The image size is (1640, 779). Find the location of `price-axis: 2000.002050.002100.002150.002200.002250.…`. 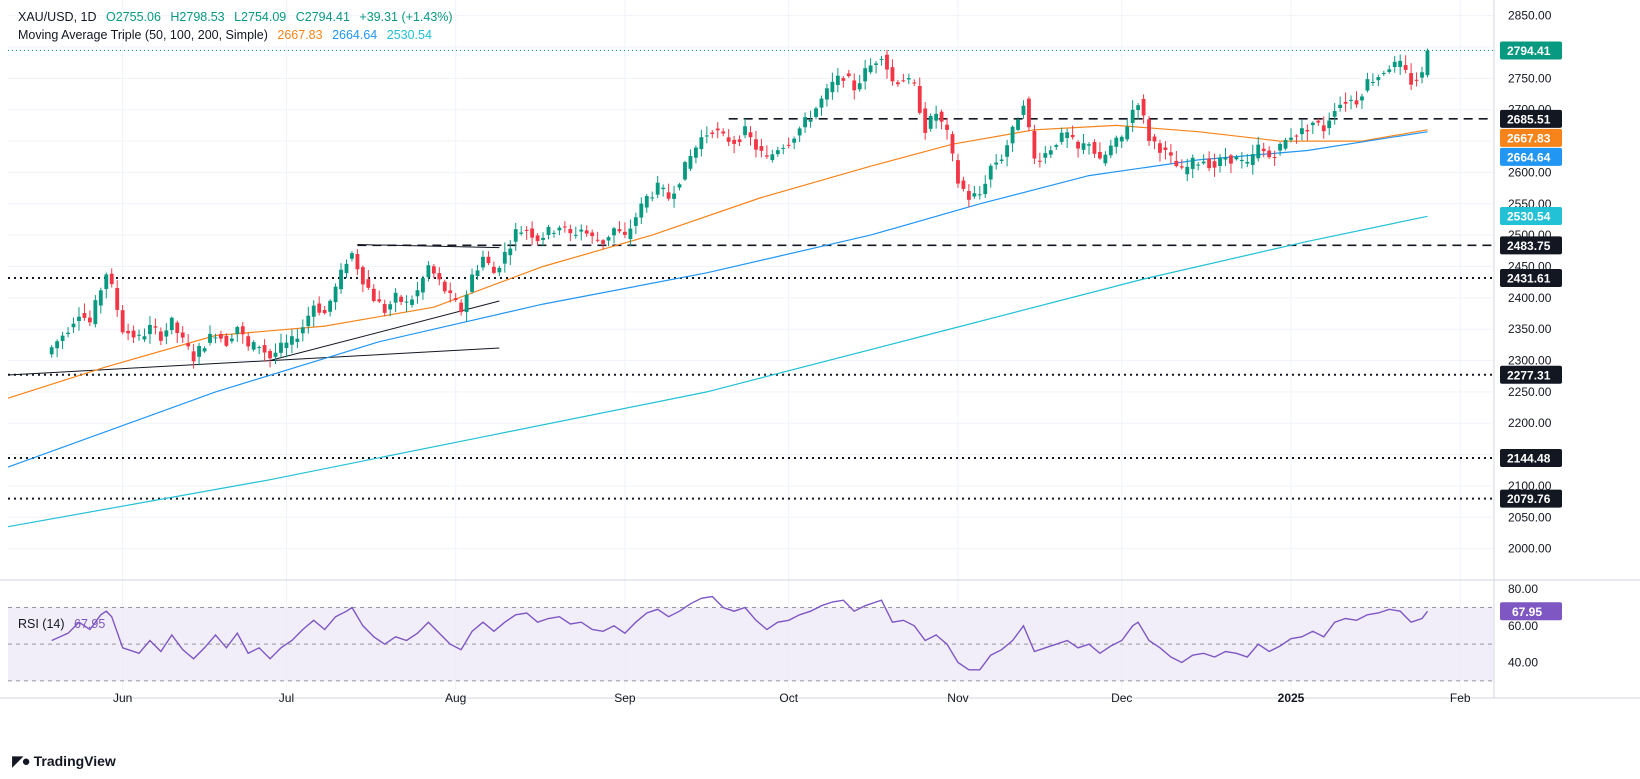

price-axis: 2000.002050.002100.002150.002200.002250.… is located at coordinates (1531, 339).